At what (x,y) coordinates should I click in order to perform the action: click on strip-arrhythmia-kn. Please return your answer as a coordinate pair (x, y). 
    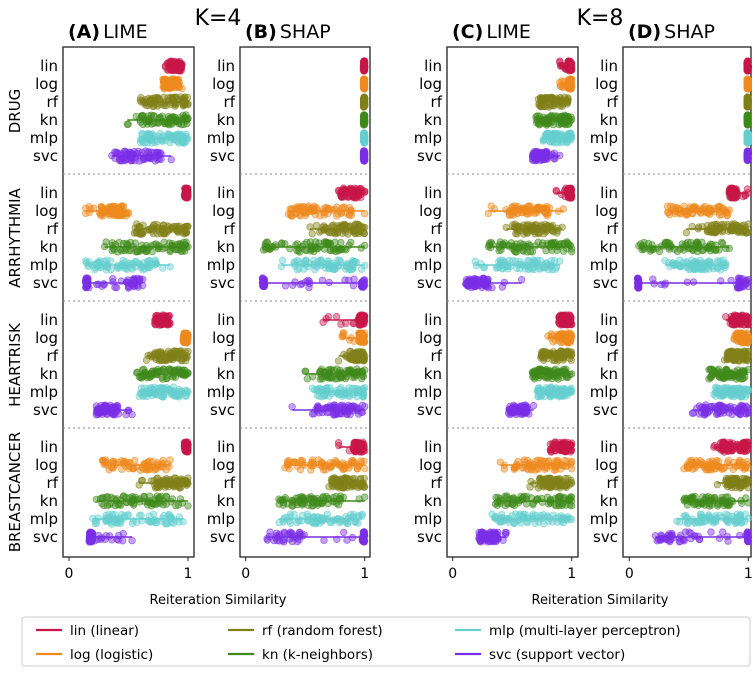
    Looking at the image, I should click on (314, 247).